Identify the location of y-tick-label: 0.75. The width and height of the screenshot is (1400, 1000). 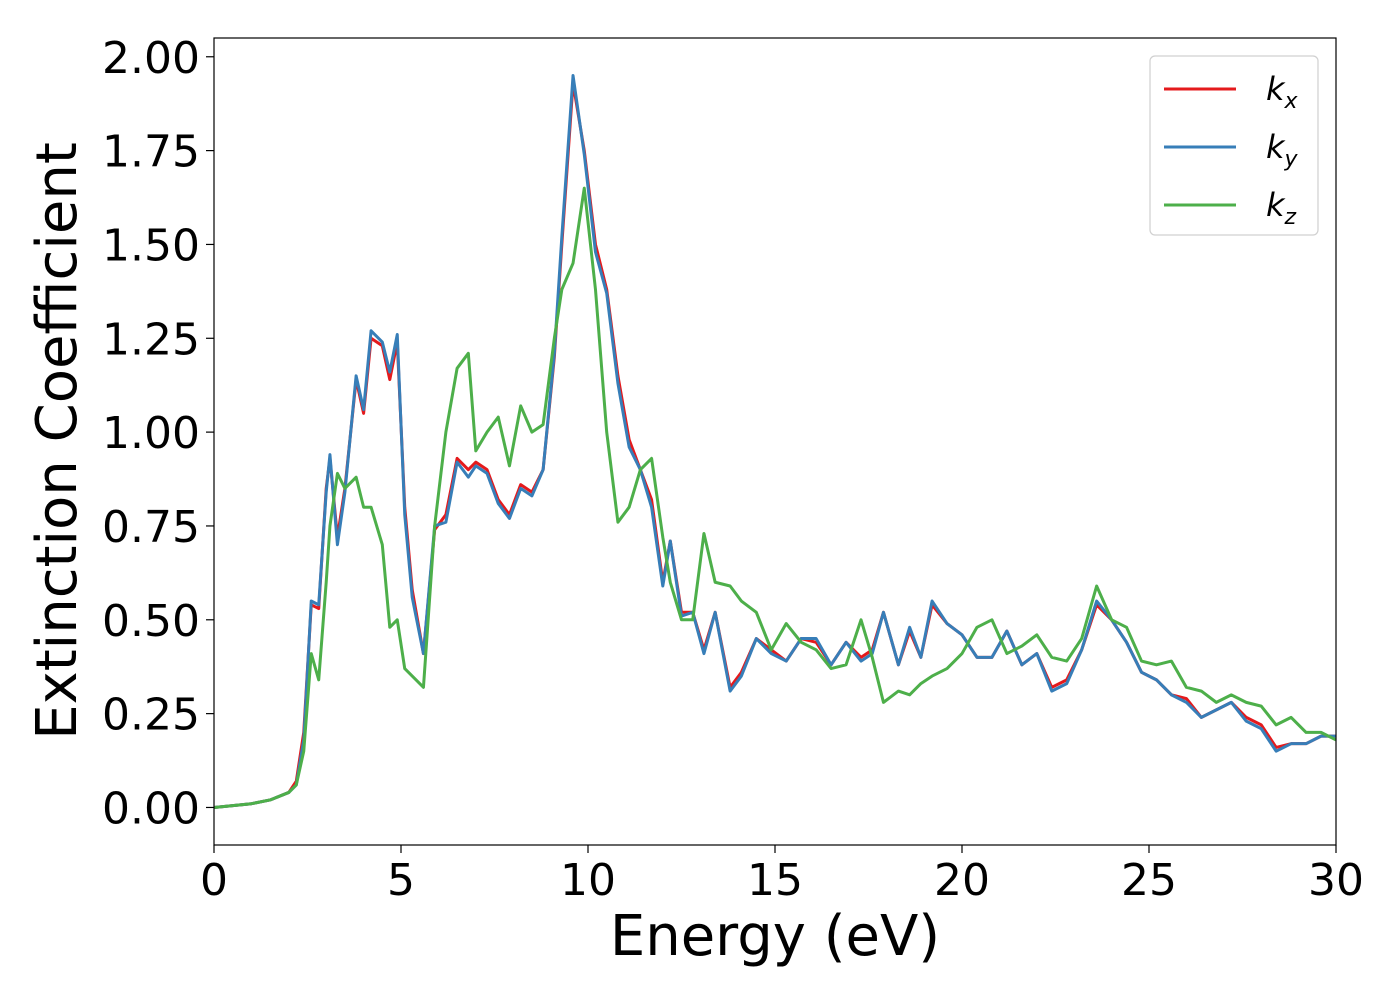
(151, 527).